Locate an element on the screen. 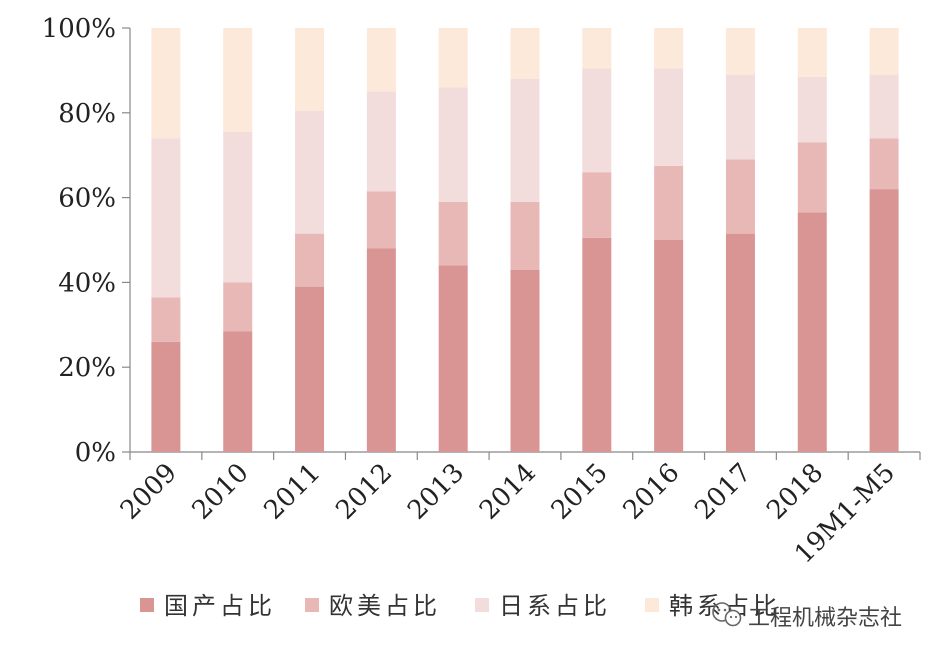 The height and width of the screenshot is (663, 942). bar-stack-2013 is located at coordinates (453, 240).